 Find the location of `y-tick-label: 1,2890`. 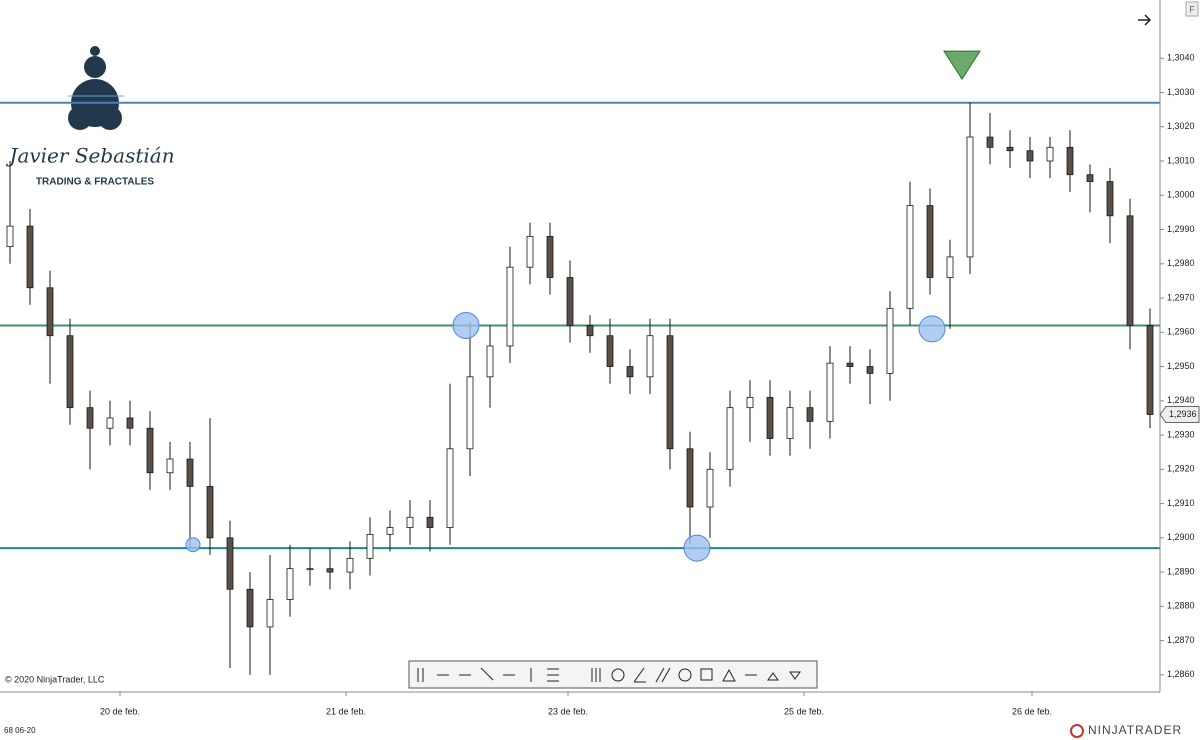

y-tick-label: 1,2890 is located at coordinates (1181, 571).